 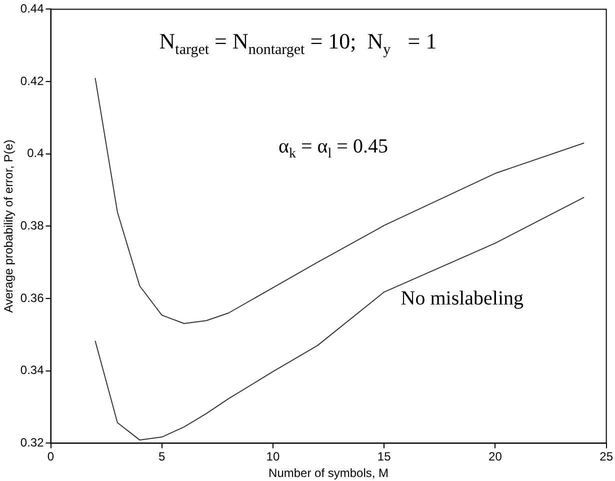 I want to click on y-tick-label: 0.36, so click(x=32, y=297).